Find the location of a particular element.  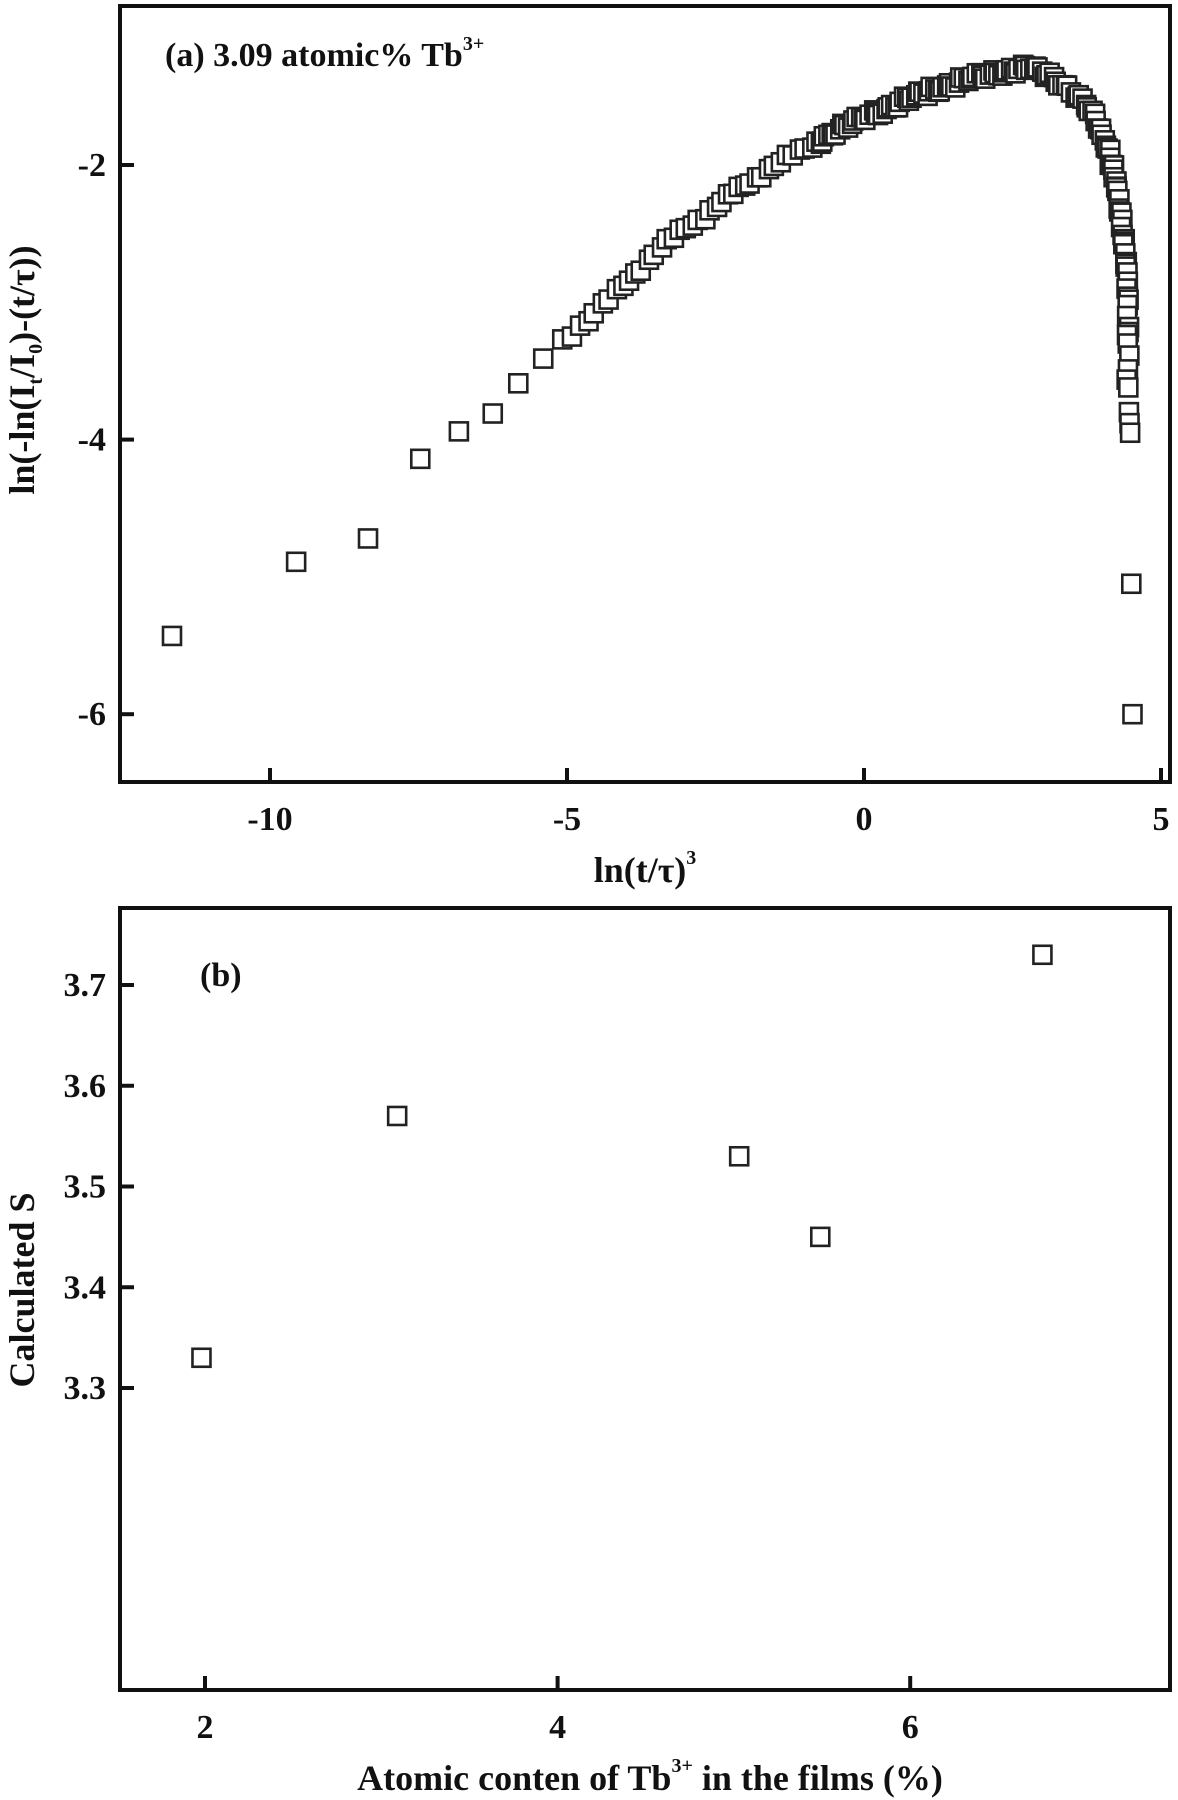

x-tick-label: -10 is located at coordinates (269, 819).